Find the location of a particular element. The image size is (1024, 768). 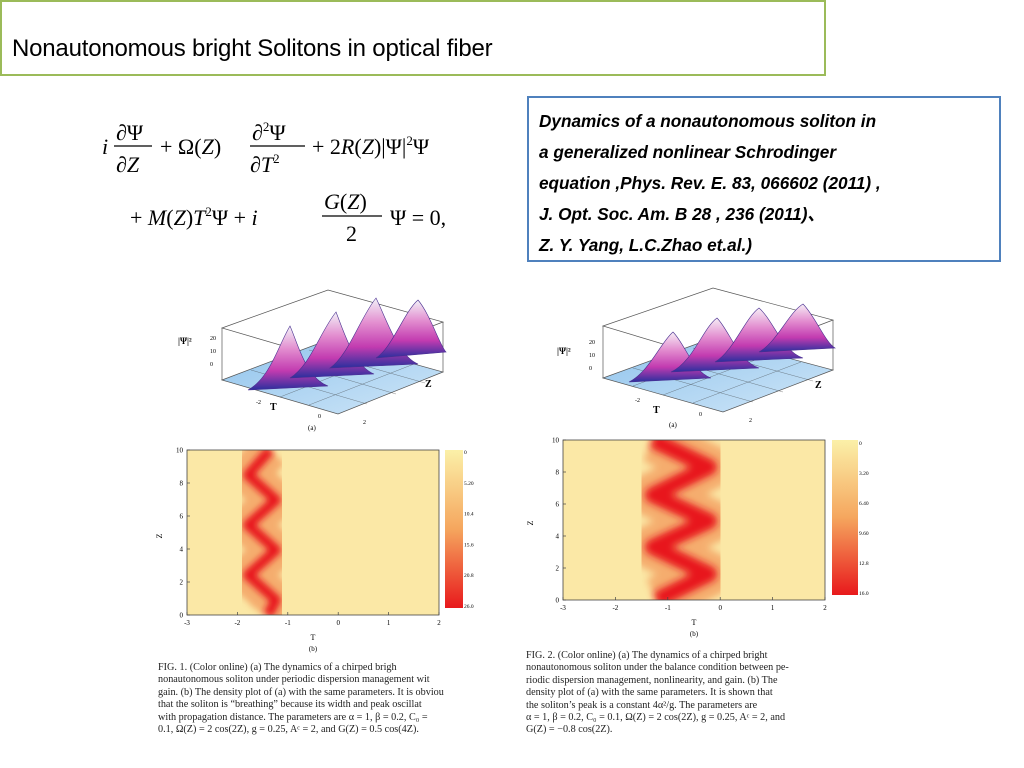

fig1a-ztick: 20 is located at coordinates (213, 339).